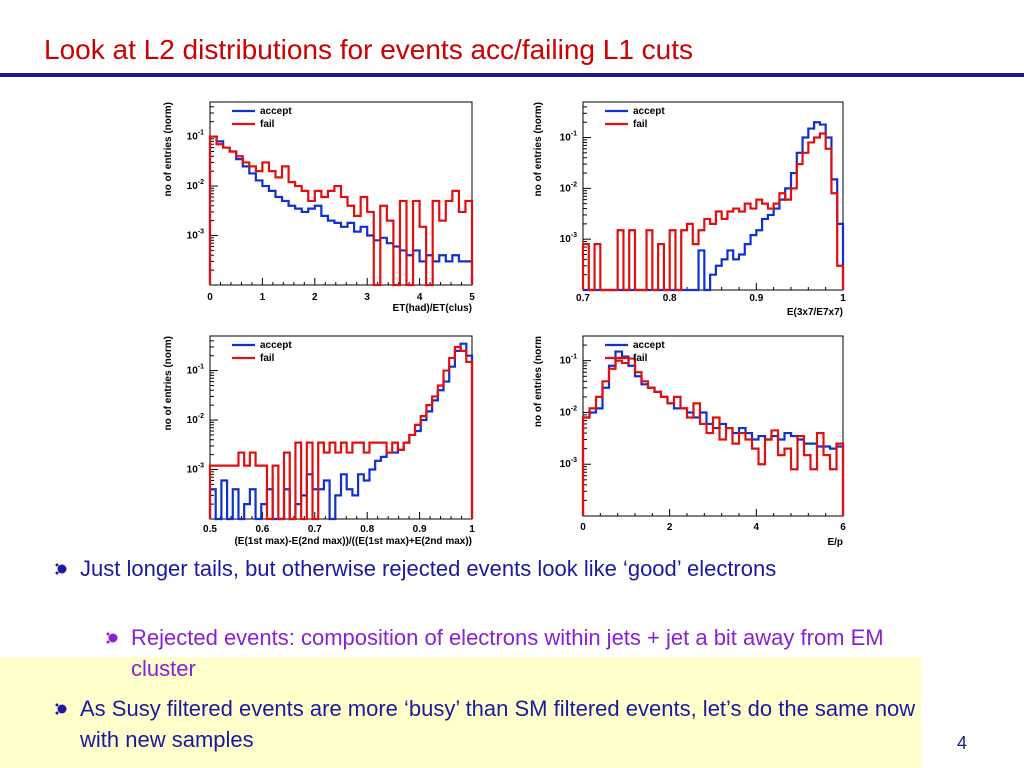 Image resolution: width=1024 pixels, height=768 pixels. I want to click on x-tick-label: 3, so click(367, 297).